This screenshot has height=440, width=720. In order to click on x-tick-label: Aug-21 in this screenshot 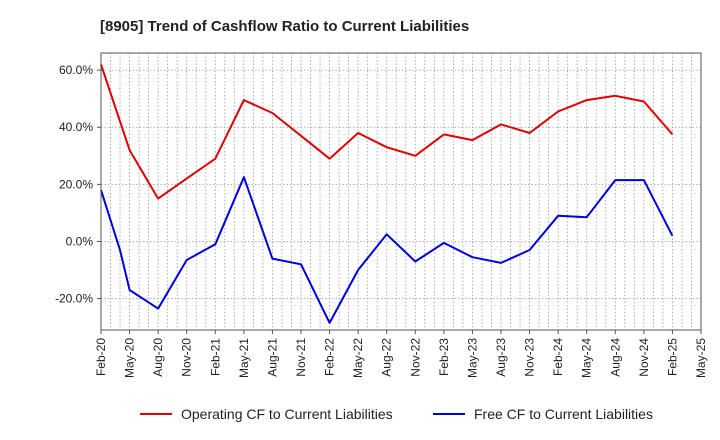, I will do `click(272, 357)`.